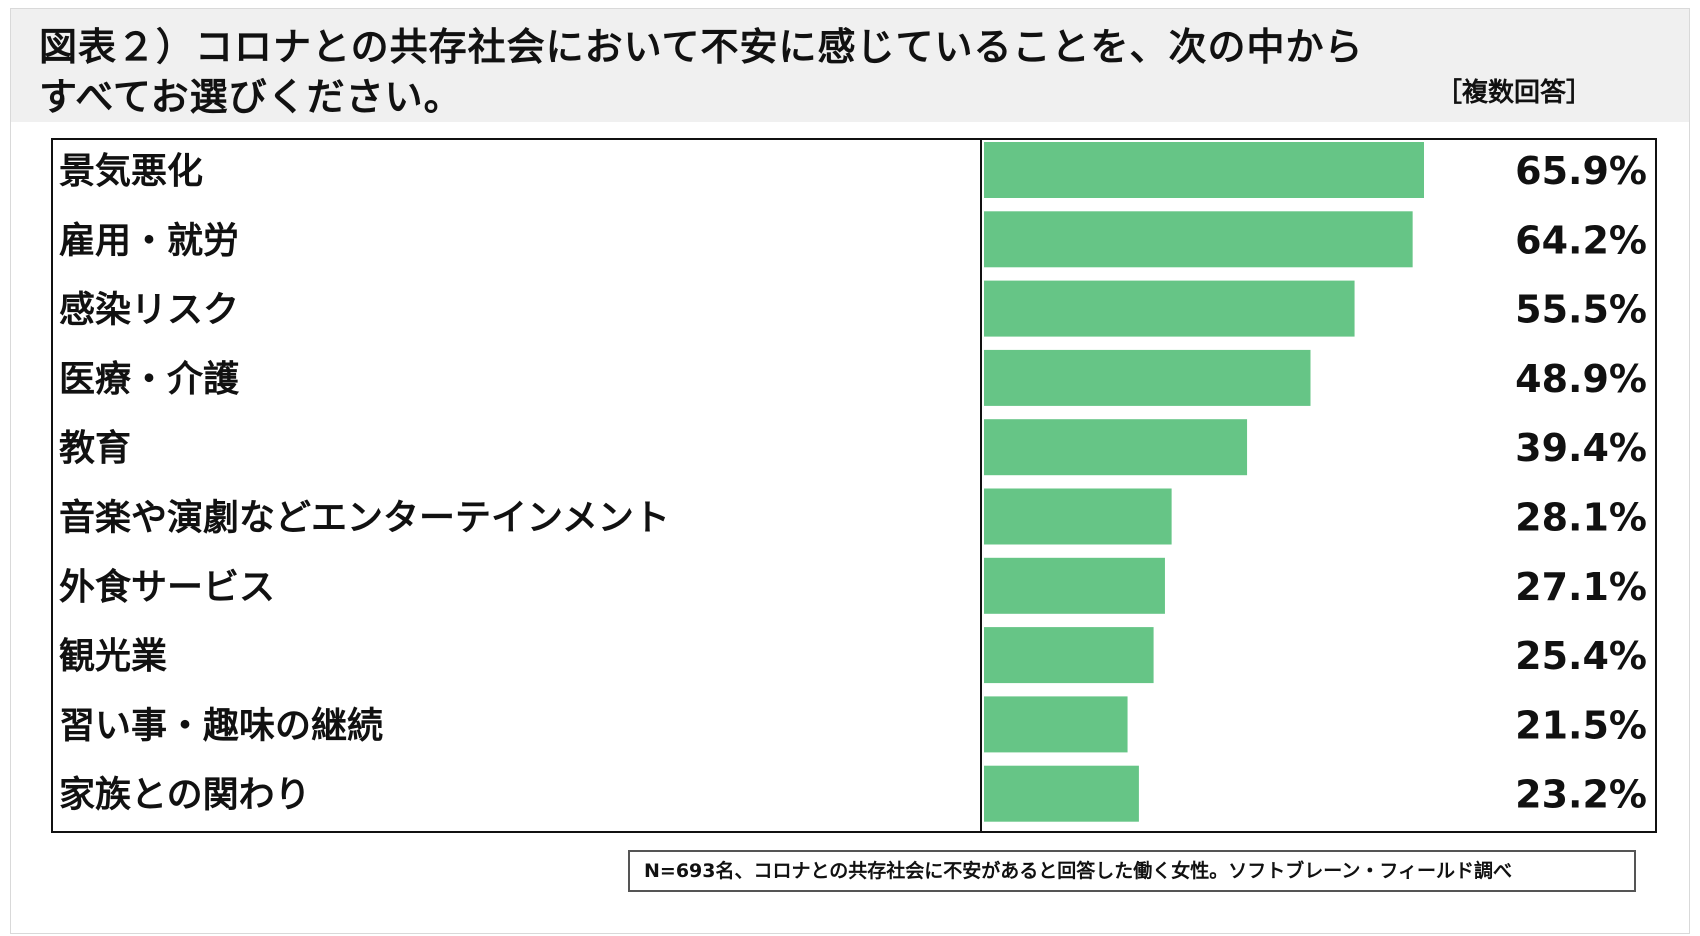 This screenshot has height=936, width=1700. What do you see at coordinates (95, 448) in the screenshot?
I see `category-label: 教育` at bounding box center [95, 448].